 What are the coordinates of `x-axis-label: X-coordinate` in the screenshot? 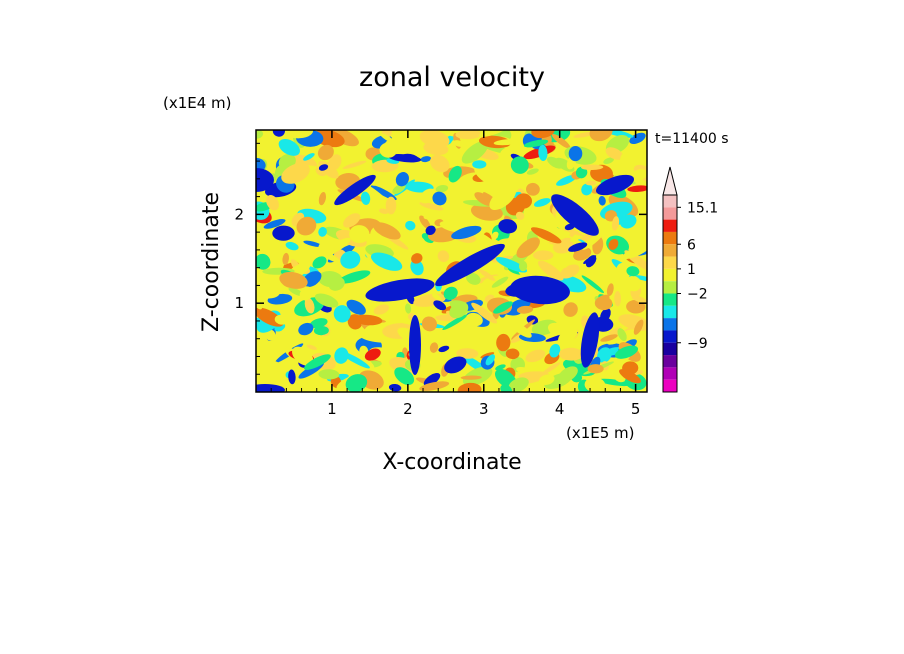 It's located at (451, 462).